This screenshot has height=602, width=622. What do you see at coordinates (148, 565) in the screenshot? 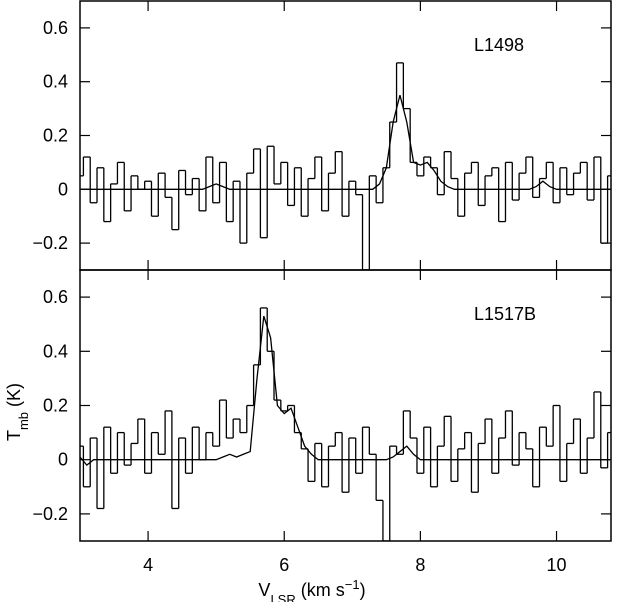
I see `x-tick-label: 4` at bounding box center [148, 565].